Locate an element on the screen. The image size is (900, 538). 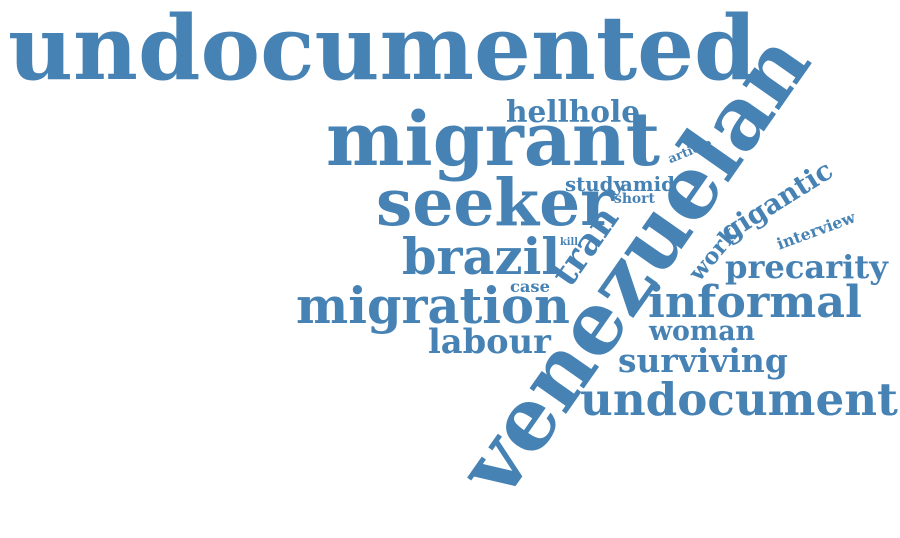
word-labour: labour is located at coordinates (489, 341).